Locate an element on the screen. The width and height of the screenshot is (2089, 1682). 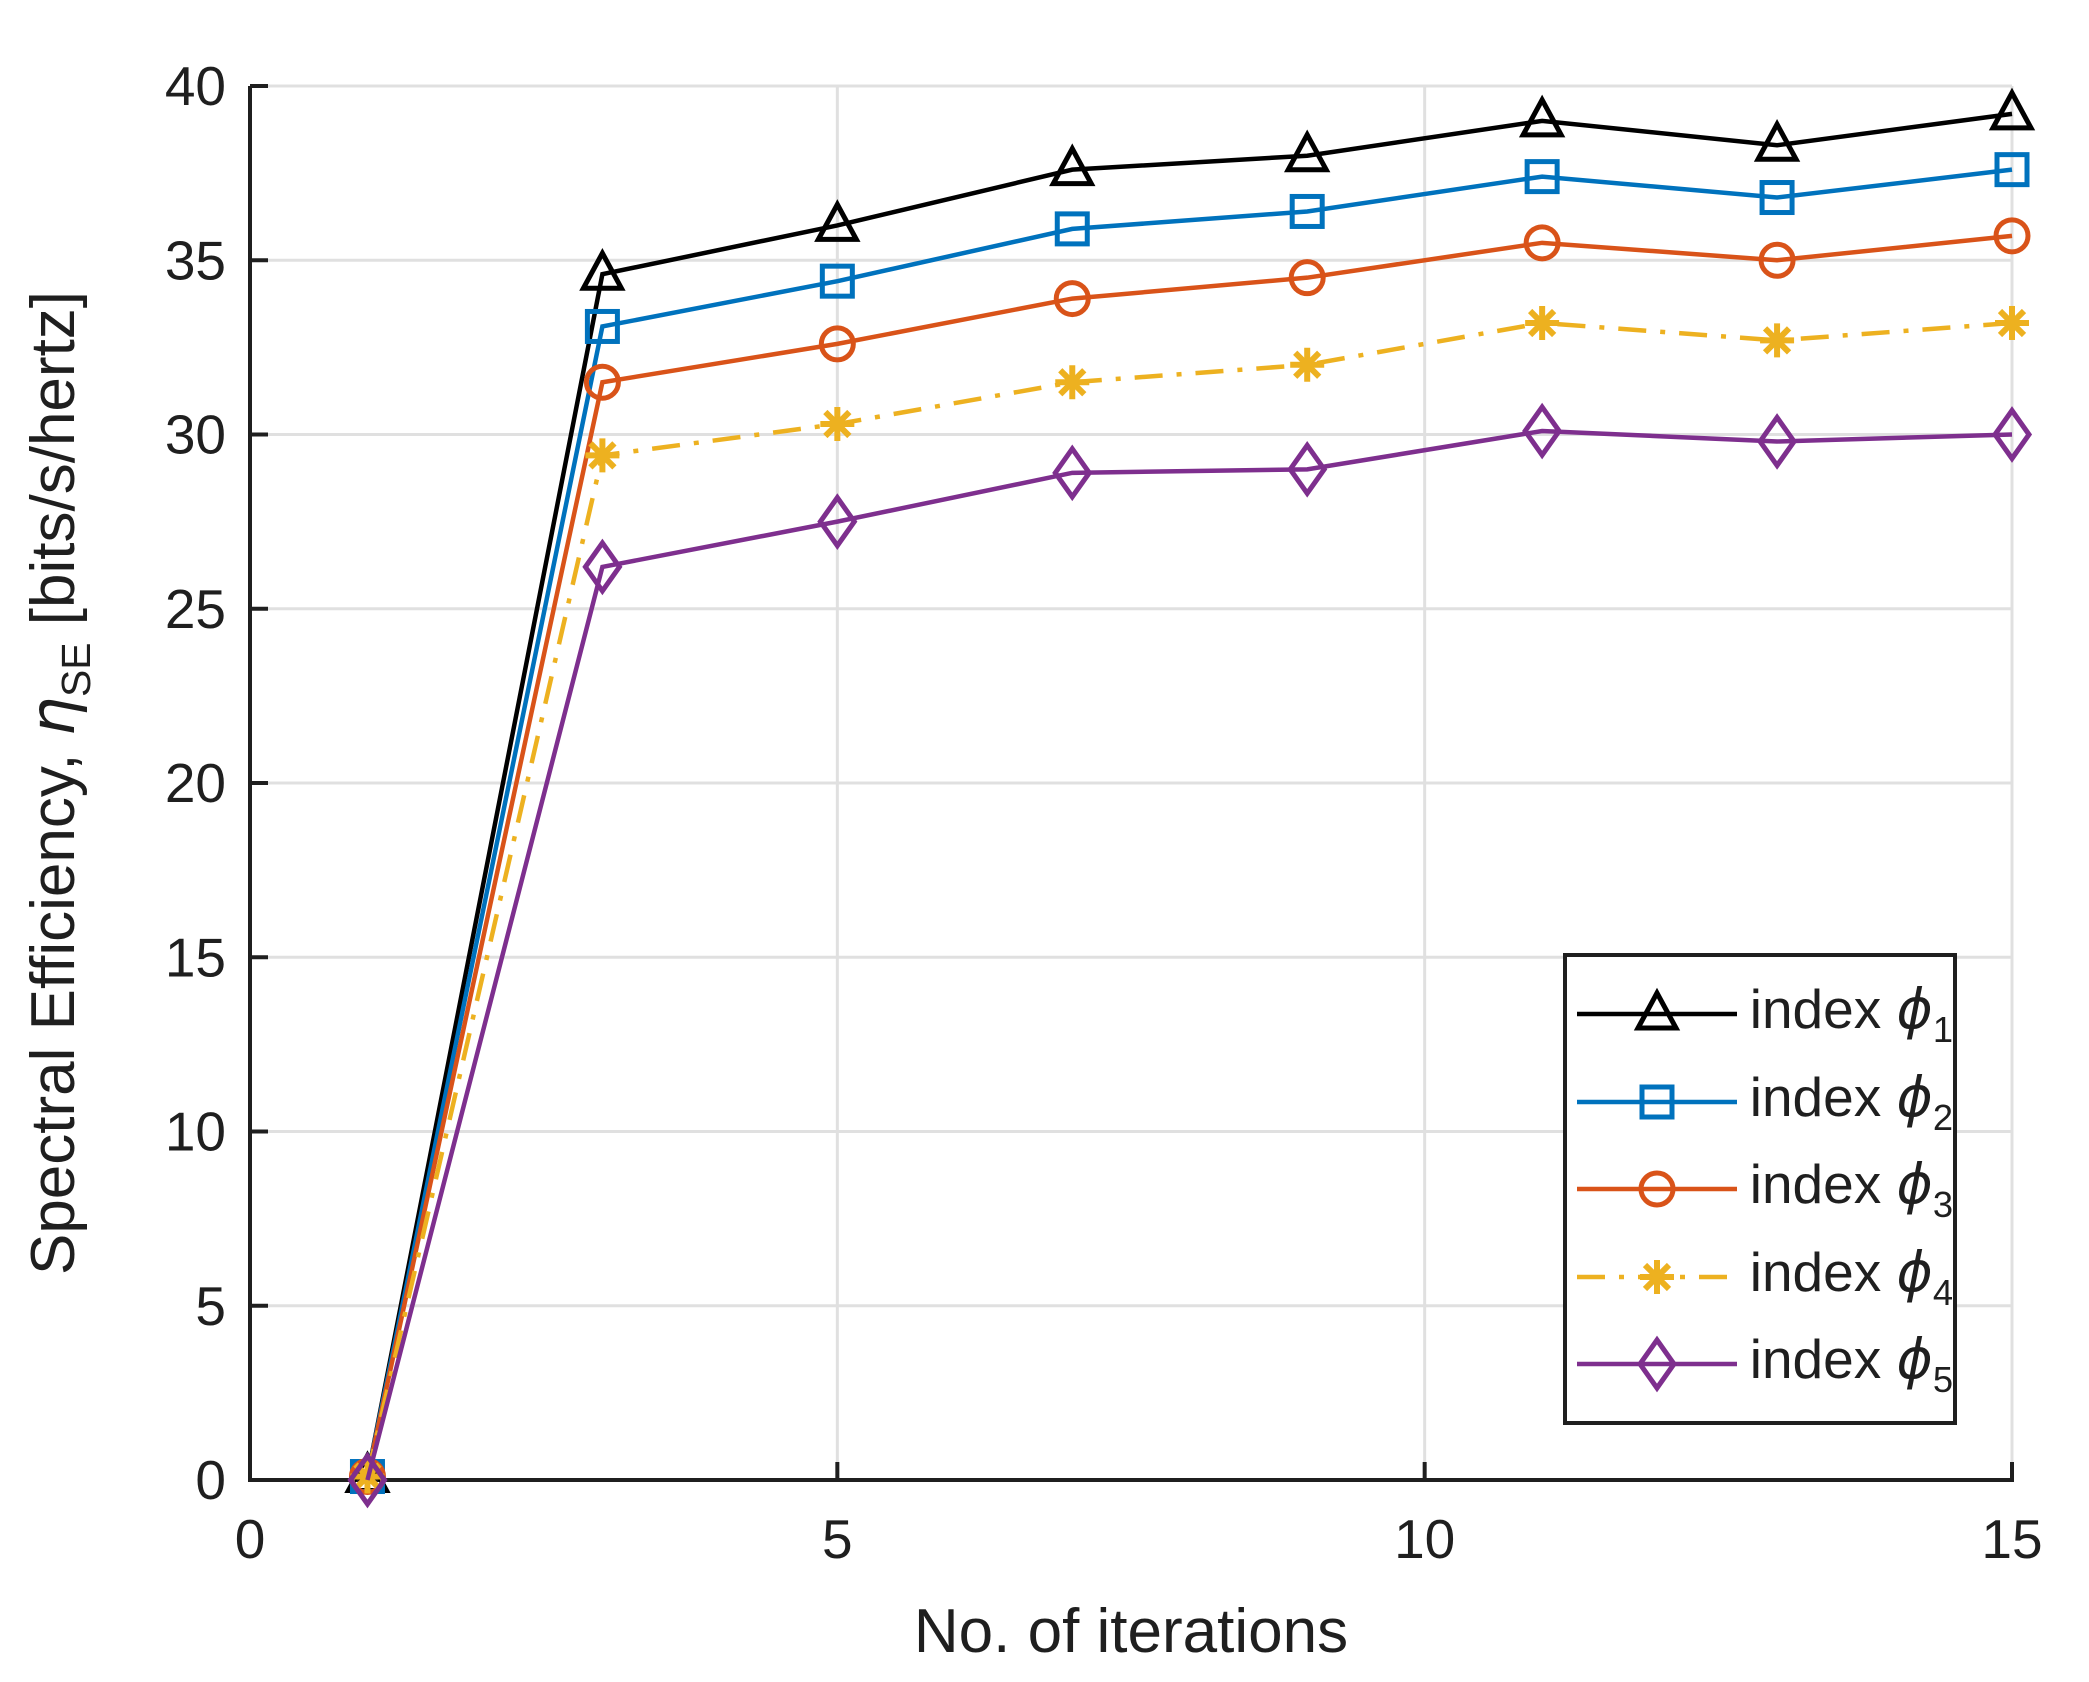
legend: index ϕ1 index ϕ2 index ϕ3 index ϕ4 index ϕ5 is located at coordinates (1760, 1189).